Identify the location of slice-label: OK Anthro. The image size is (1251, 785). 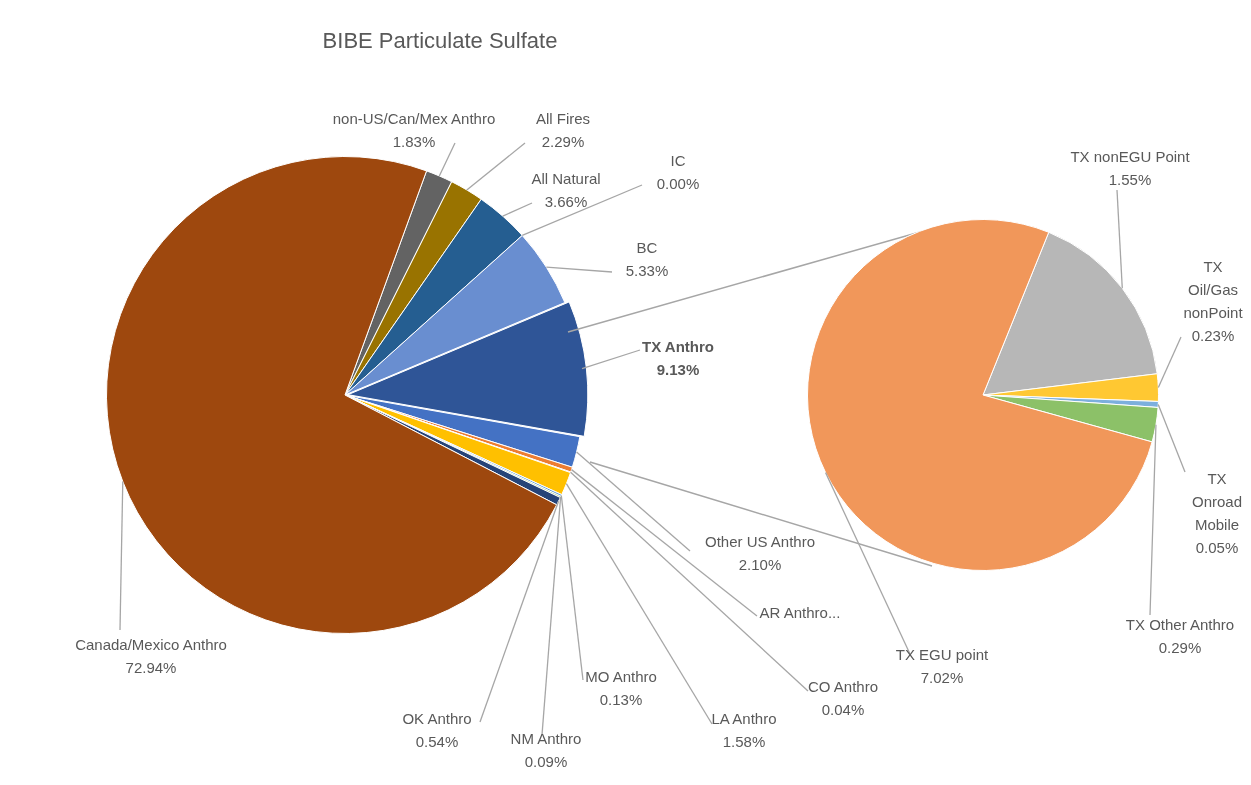
(437, 719).